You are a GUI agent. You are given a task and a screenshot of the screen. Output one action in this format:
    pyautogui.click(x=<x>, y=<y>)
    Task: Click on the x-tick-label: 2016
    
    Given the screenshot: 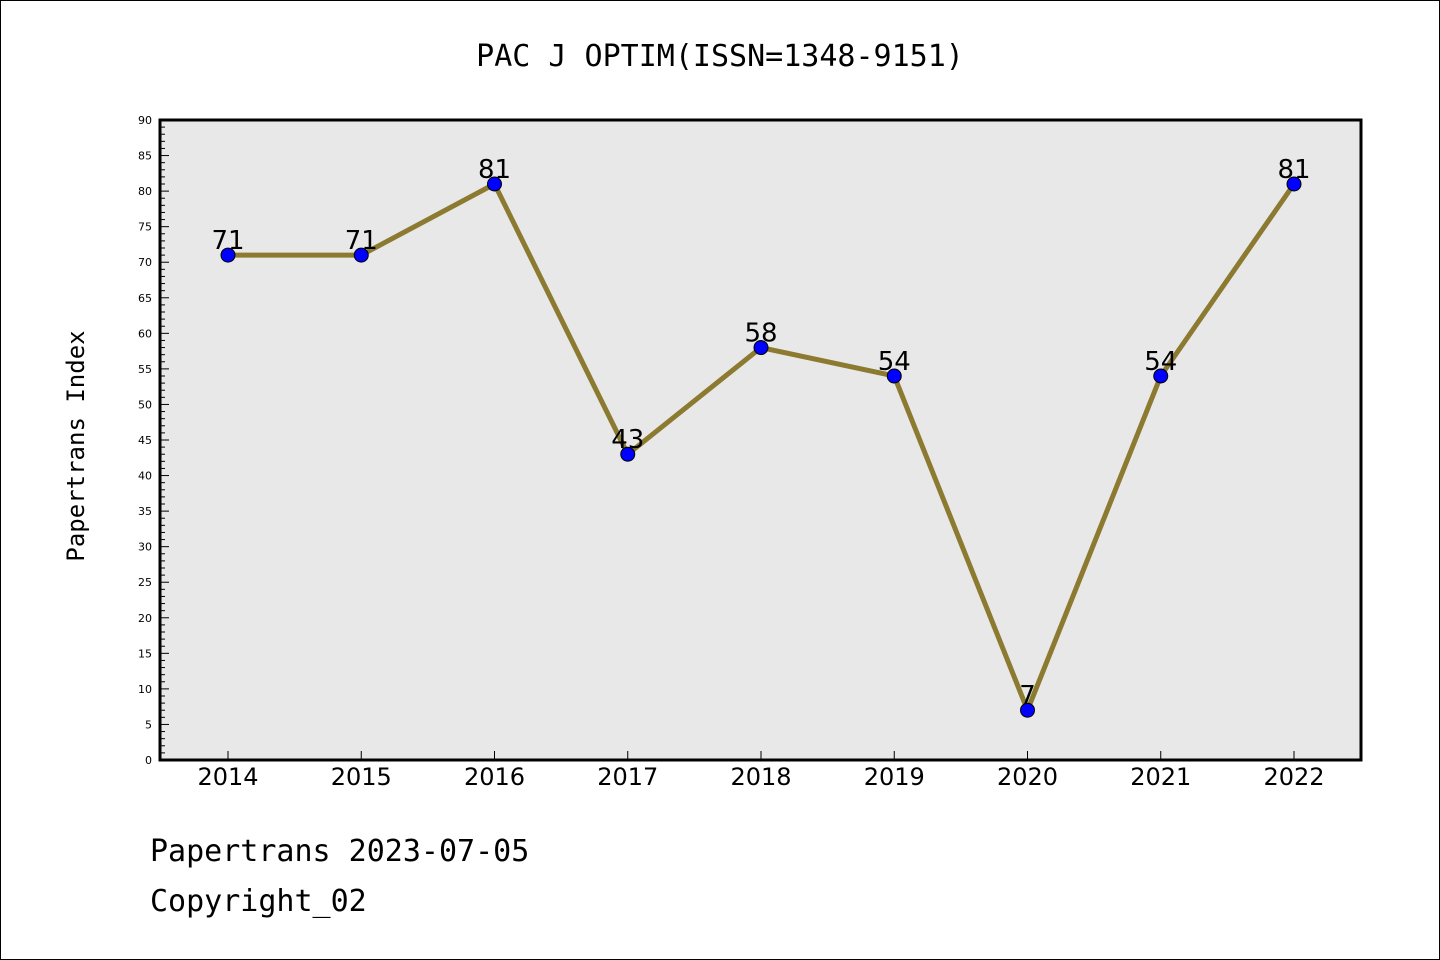 What is the action you would take?
    pyautogui.click(x=494, y=777)
    